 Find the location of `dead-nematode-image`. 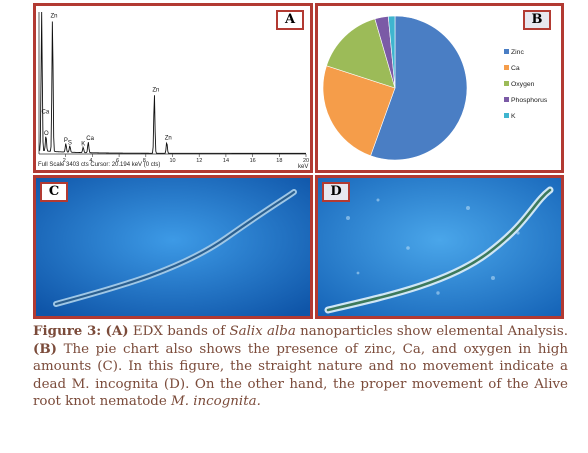

dead-nematode-image is located at coordinates (173, 247).